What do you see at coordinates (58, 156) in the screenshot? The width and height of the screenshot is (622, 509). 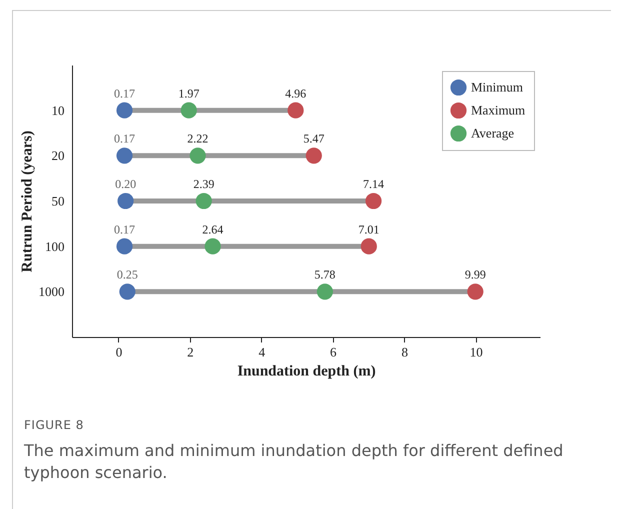 I see `y-tick-label: 20` at bounding box center [58, 156].